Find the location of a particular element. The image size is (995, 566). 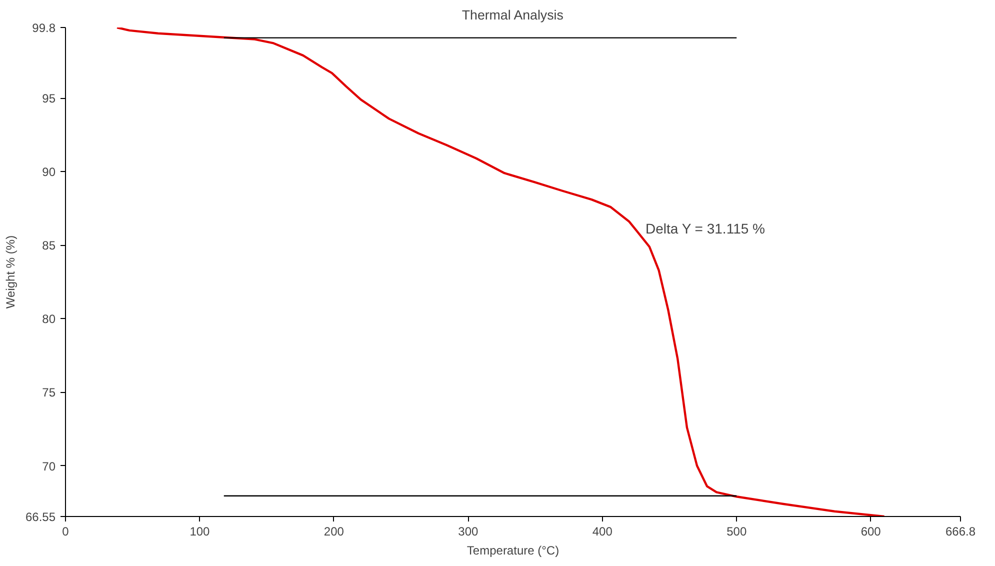

y-tick-label: 80 is located at coordinates (49, 319).